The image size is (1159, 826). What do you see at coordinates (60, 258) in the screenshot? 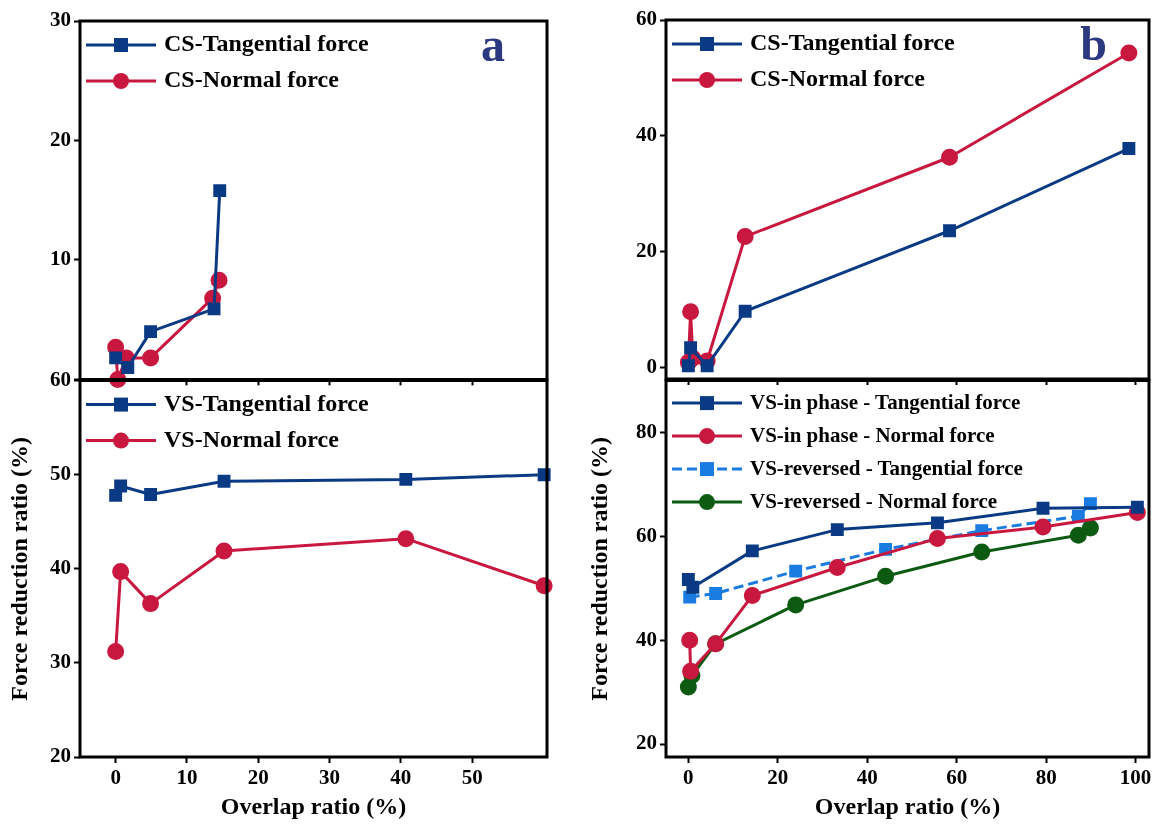
I see `y-tick-label: 10` at bounding box center [60, 258].